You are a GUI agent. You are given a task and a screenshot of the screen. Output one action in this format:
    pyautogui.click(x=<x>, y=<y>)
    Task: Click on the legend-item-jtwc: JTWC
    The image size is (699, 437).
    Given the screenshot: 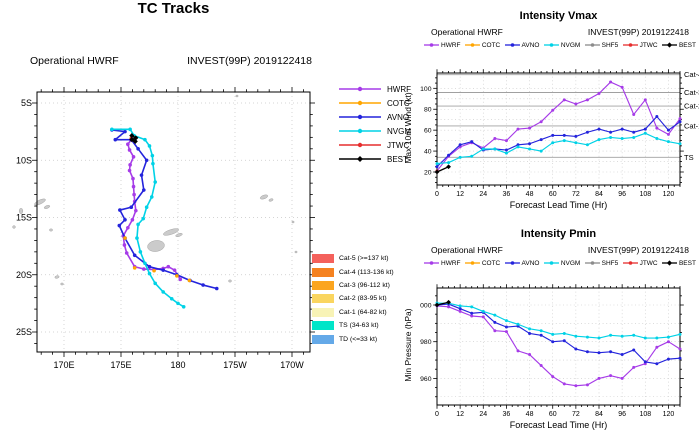 What is the action you would take?
    pyautogui.click(x=640, y=45)
    